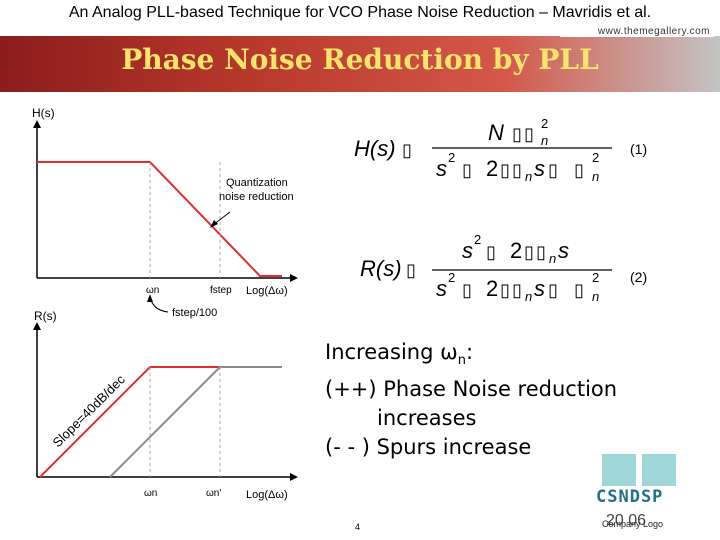 The height and width of the screenshot is (540, 720). I want to click on eq2-den-box3: ▯, so click(517, 290).